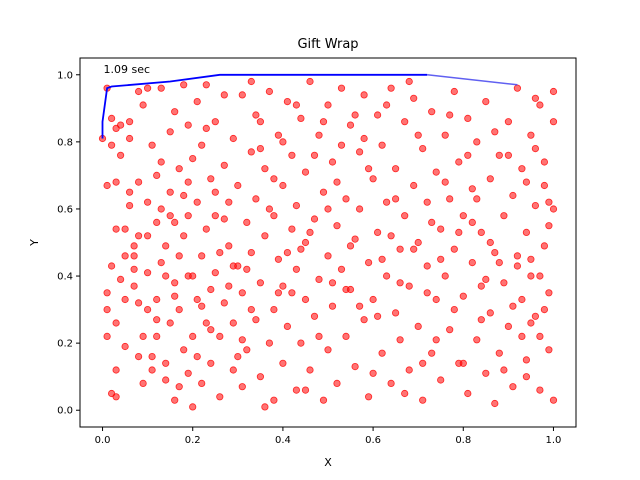 Image resolution: width=640 pixels, height=480 pixels. Describe the element at coordinates (65, 411) in the screenshot. I see `y-tick-label: 0.0` at that location.